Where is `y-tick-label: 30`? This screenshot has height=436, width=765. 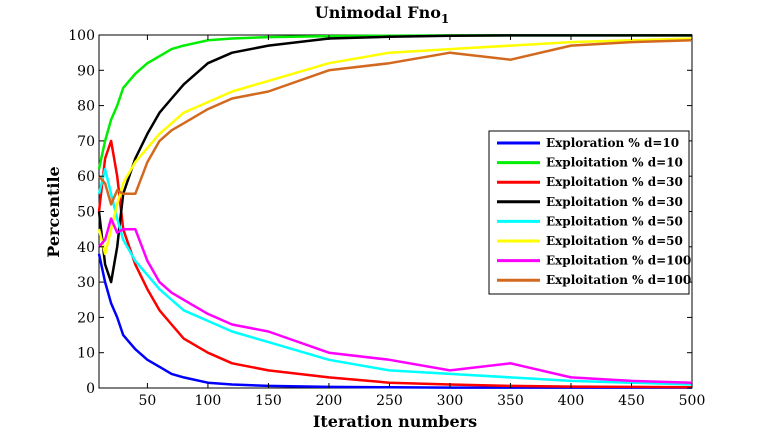 y-tick-label: 30 is located at coordinates (86, 283).